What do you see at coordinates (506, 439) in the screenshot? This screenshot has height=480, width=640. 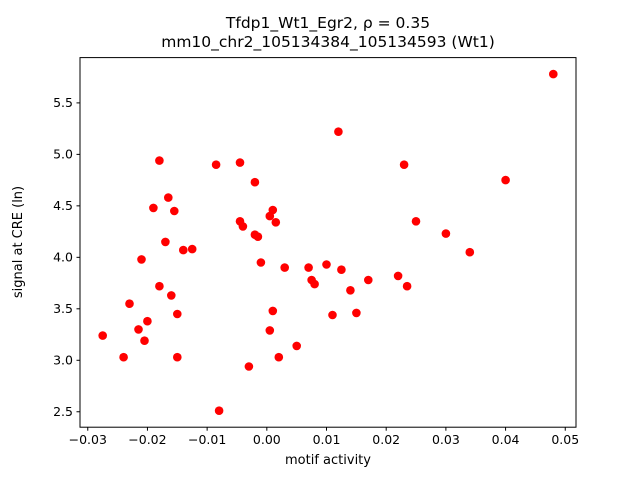 I see `x-tick-label: 0.04` at bounding box center [506, 439].